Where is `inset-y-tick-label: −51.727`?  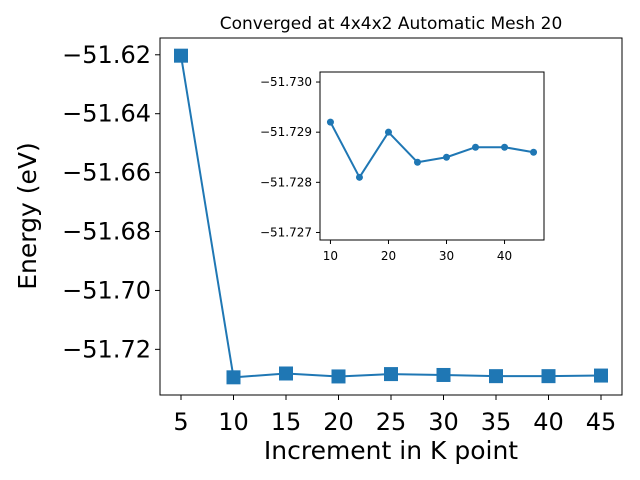
inset-y-tick-label: −51.727 is located at coordinates (286, 232).